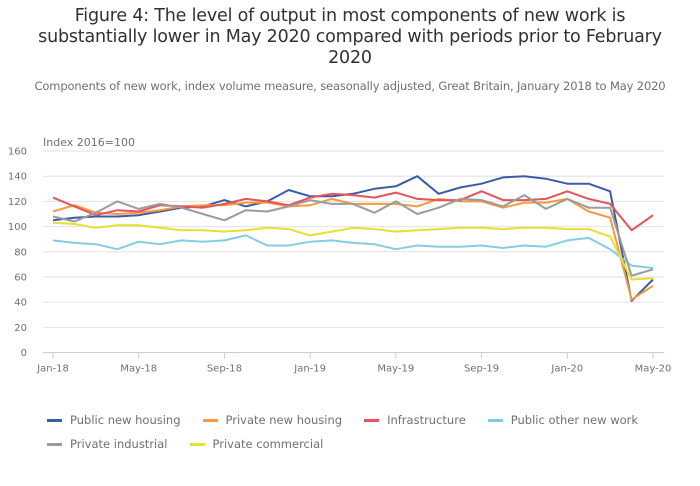  I want to click on legend-label-private-industrial: Private industrial, so click(119, 444).